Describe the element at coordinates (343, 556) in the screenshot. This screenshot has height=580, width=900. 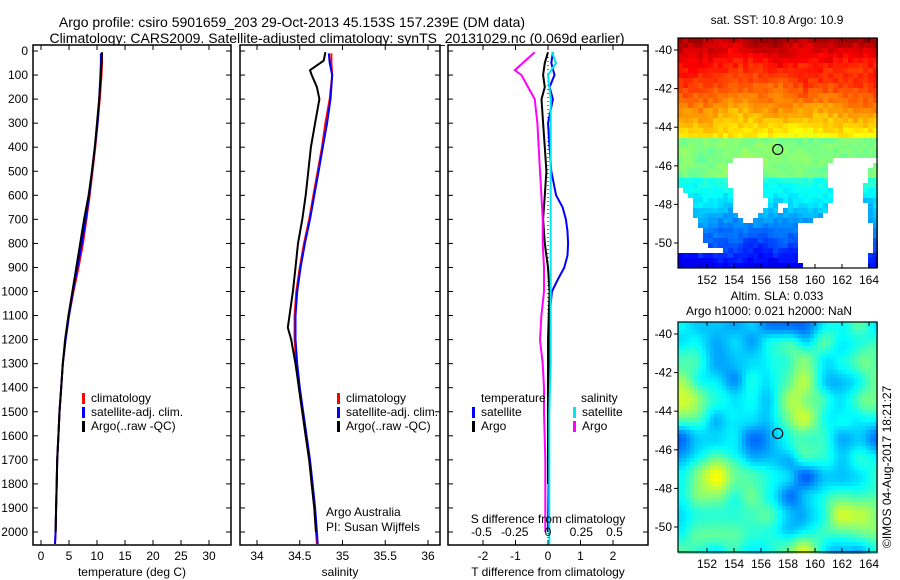
I see `x-tick-label: 35` at that location.